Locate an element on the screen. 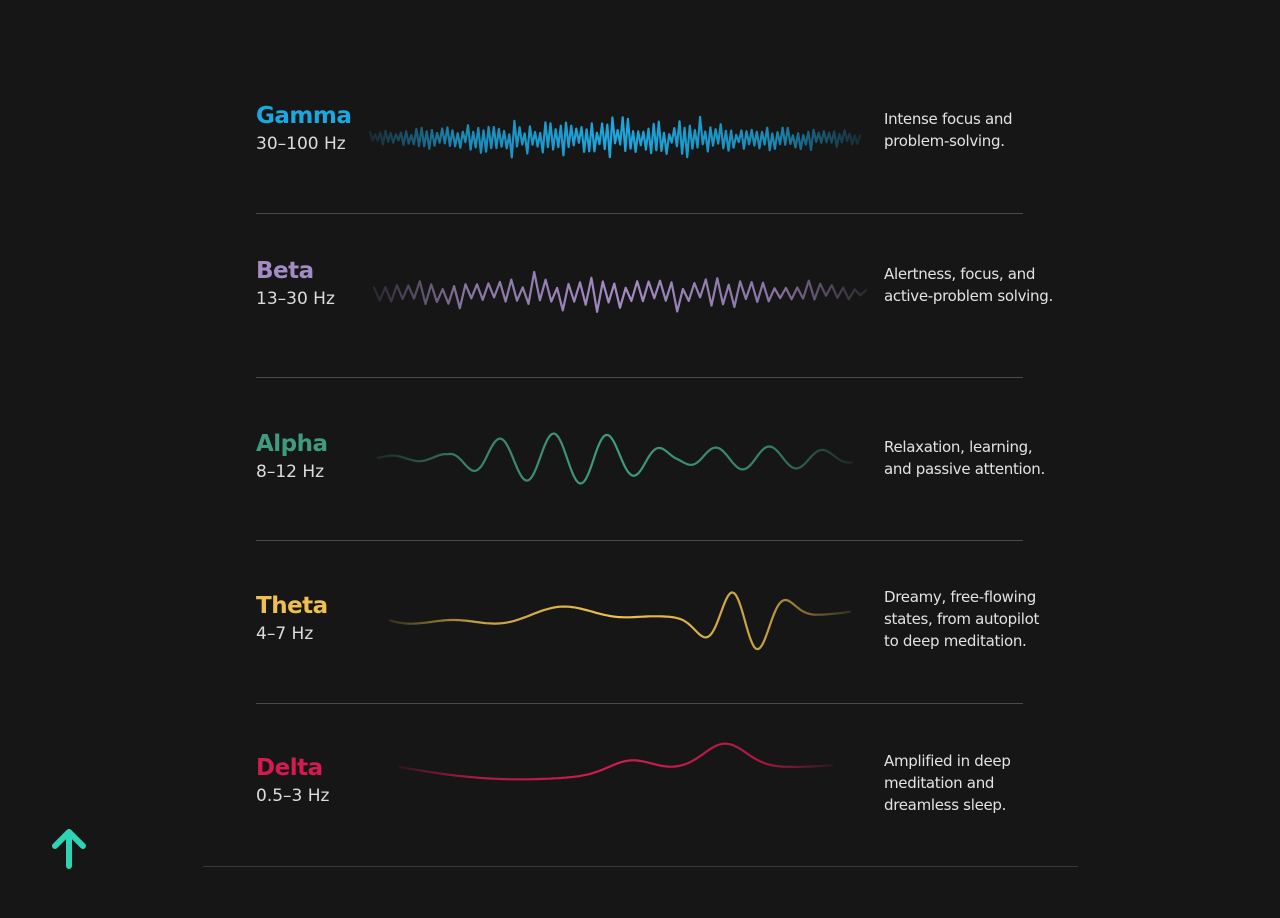 This screenshot has width=1280, height=918. wave-frequency: 0.5–3 Hz is located at coordinates (293, 796).